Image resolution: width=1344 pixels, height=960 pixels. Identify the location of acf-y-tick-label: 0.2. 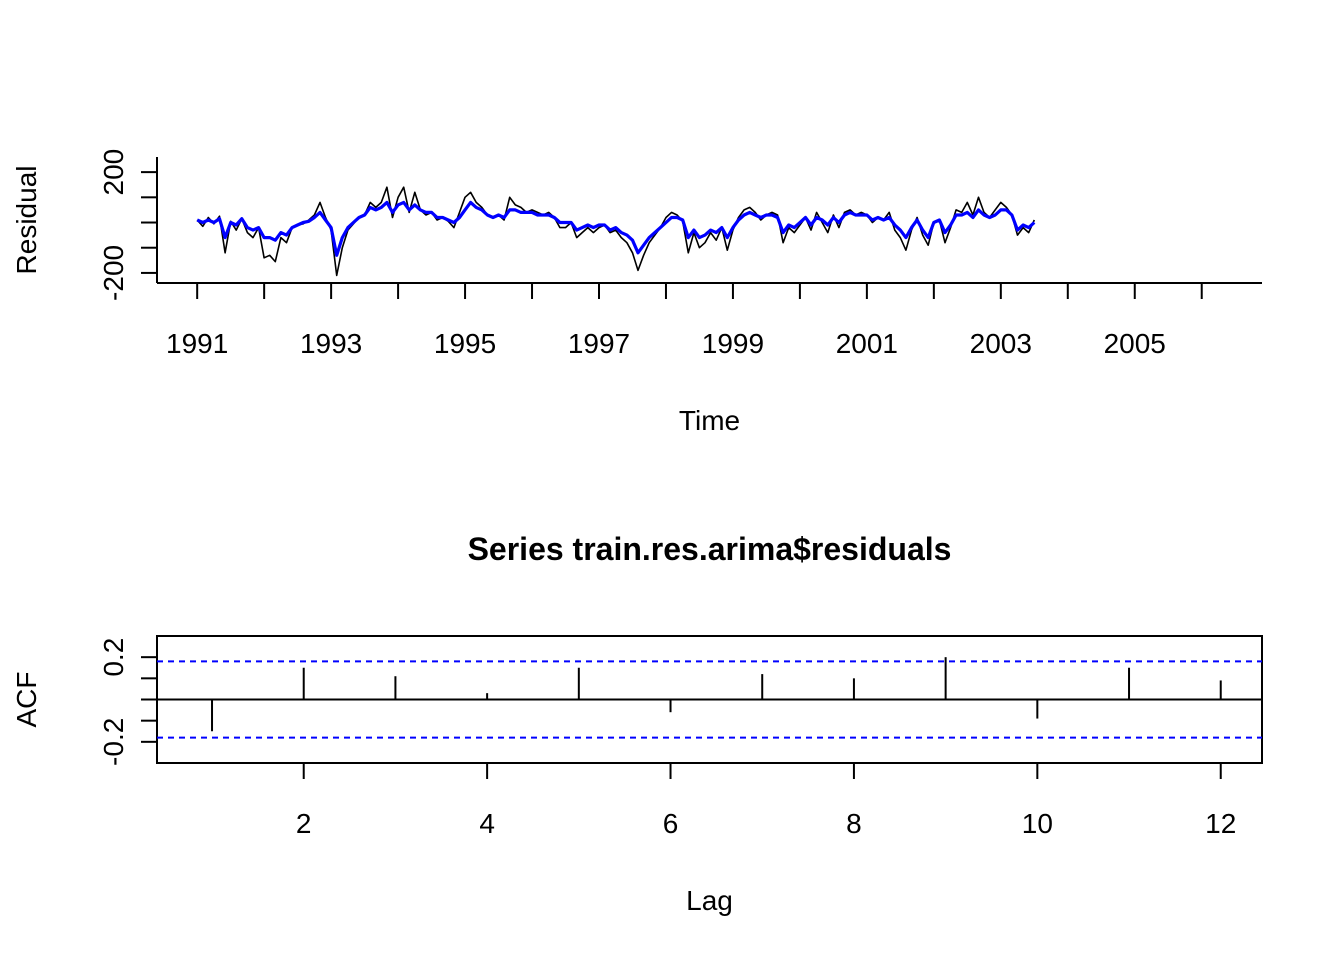
(113, 657).